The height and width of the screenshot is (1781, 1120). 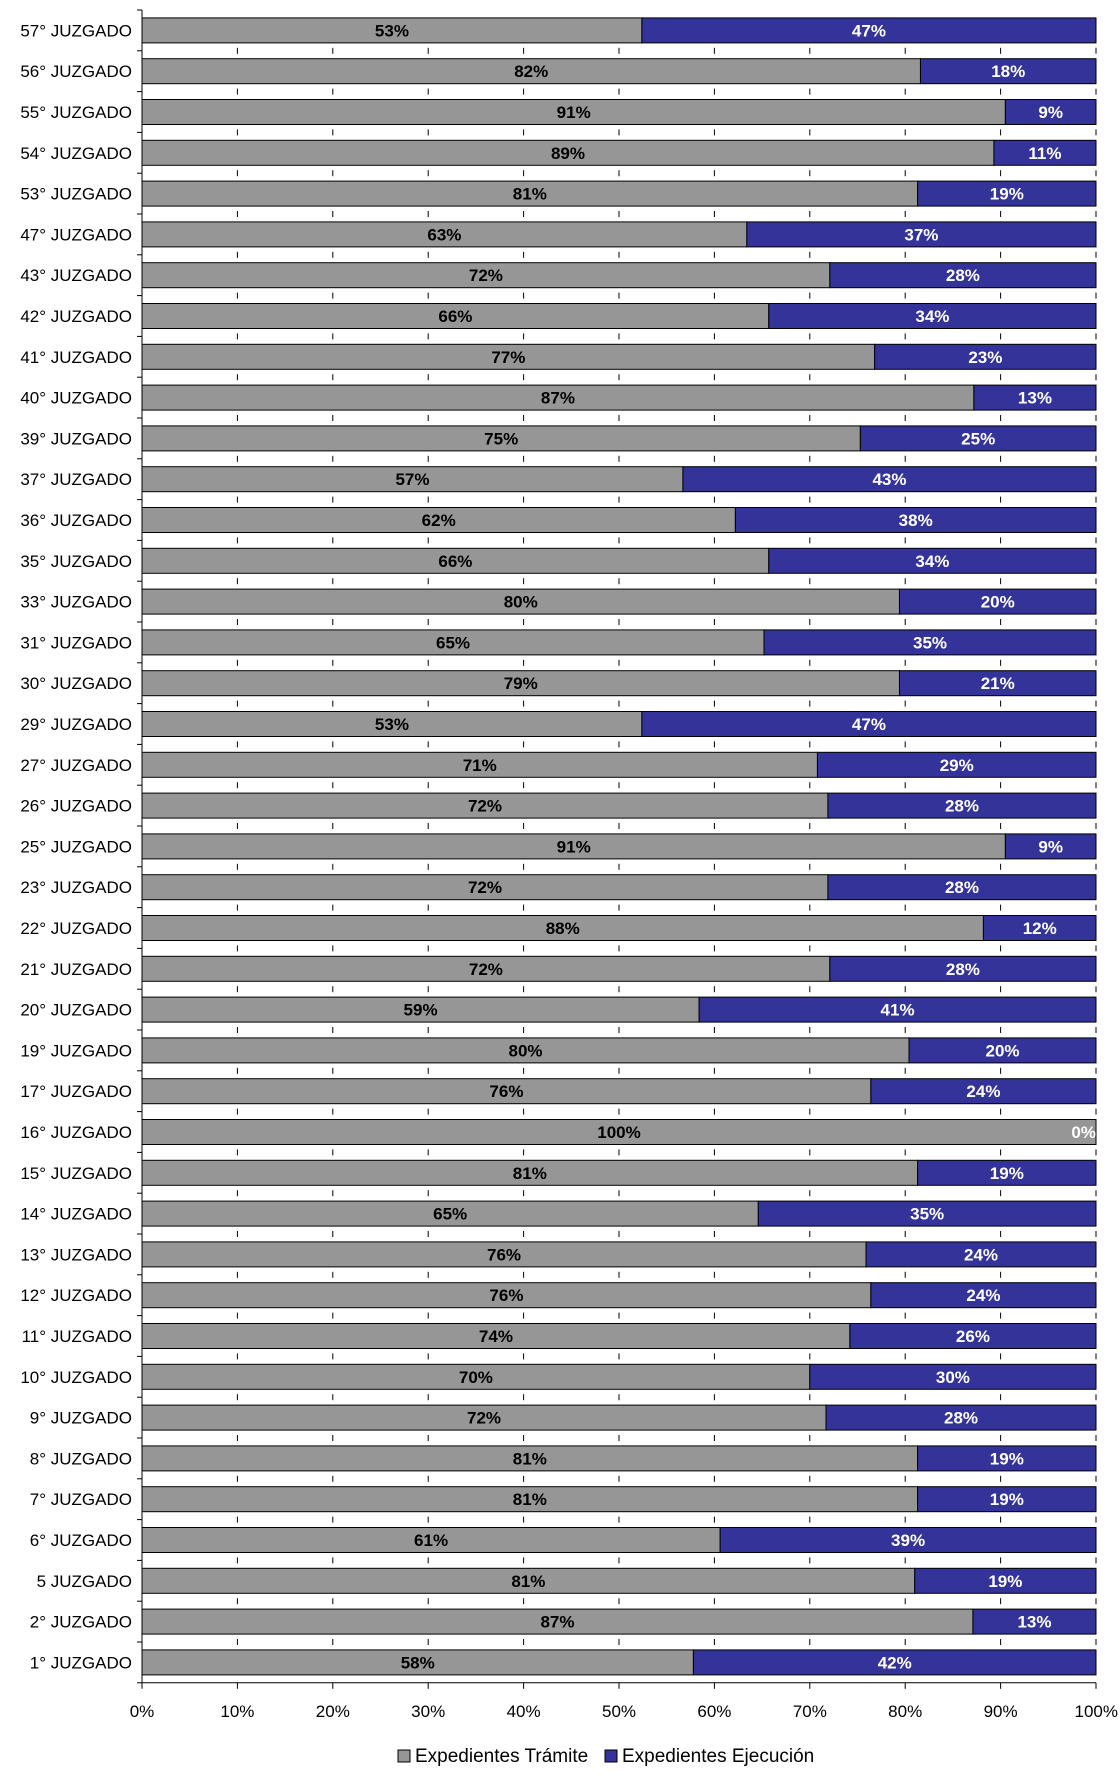 What do you see at coordinates (76, 30) in the screenshot?
I see `category-label: 57° JUZGADO` at bounding box center [76, 30].